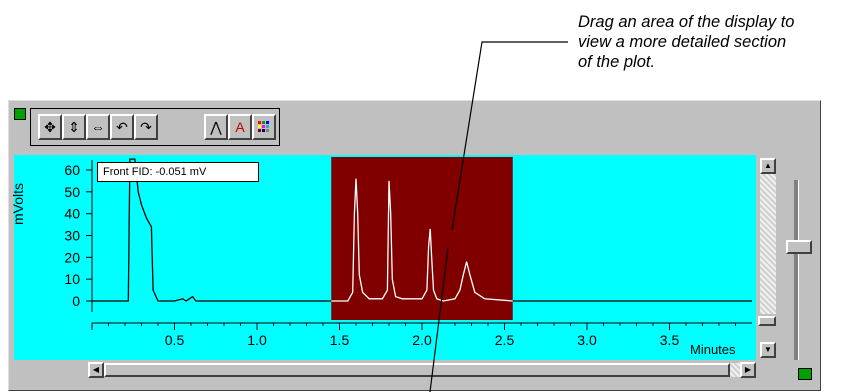 This screenshot has width=858, height=392. What do you see at coordinates (340, 340) in the screenshot?
I see `x-tick-label: 1.5` at bounding box center [340, 340].